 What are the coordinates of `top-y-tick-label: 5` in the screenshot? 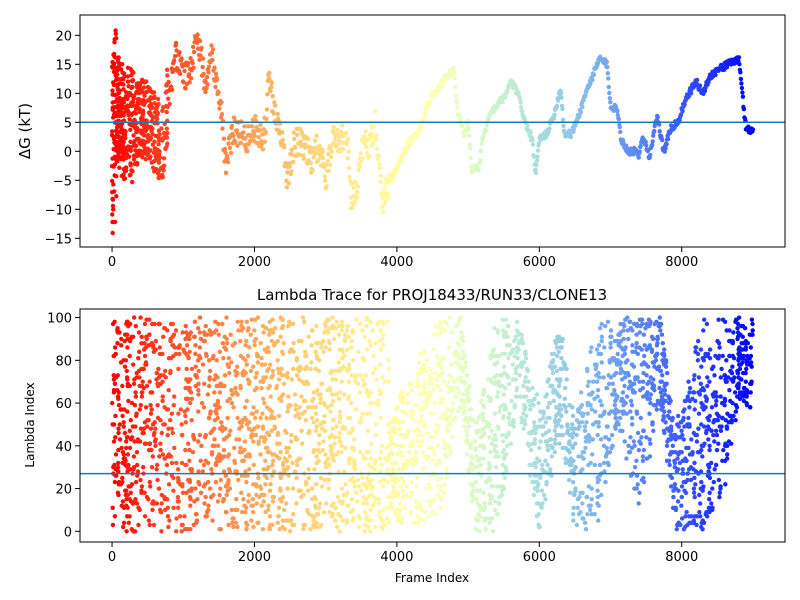 It's located at (68, 123).